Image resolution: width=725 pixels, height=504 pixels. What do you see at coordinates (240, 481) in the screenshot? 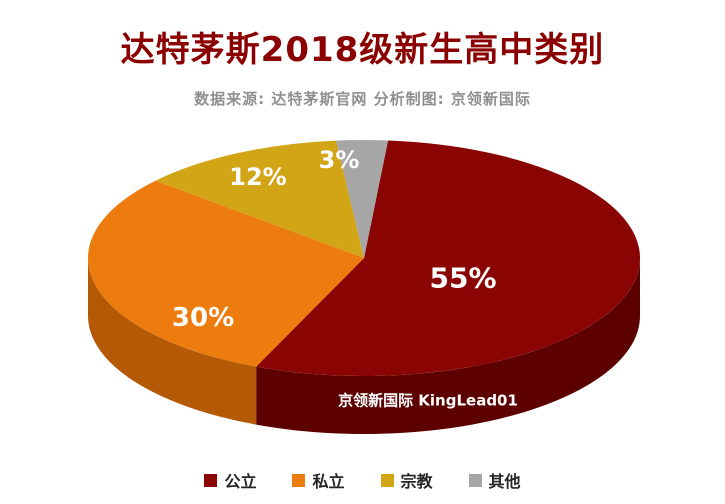
I see `legend-label-public: 公立` at bounding box center [240, 481].